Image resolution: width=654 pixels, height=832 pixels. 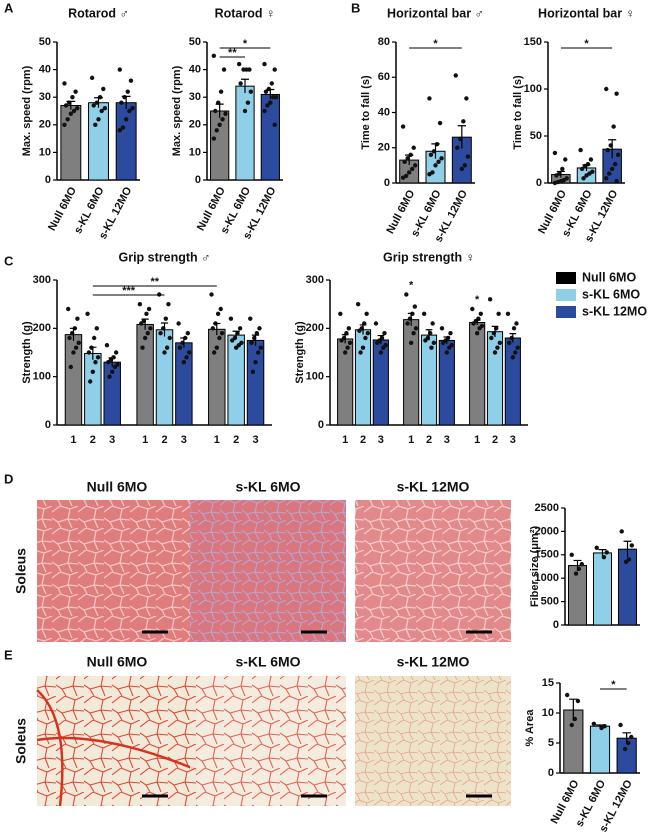 I want to click on y-tick-label: 300, so click(x=315, y=280).